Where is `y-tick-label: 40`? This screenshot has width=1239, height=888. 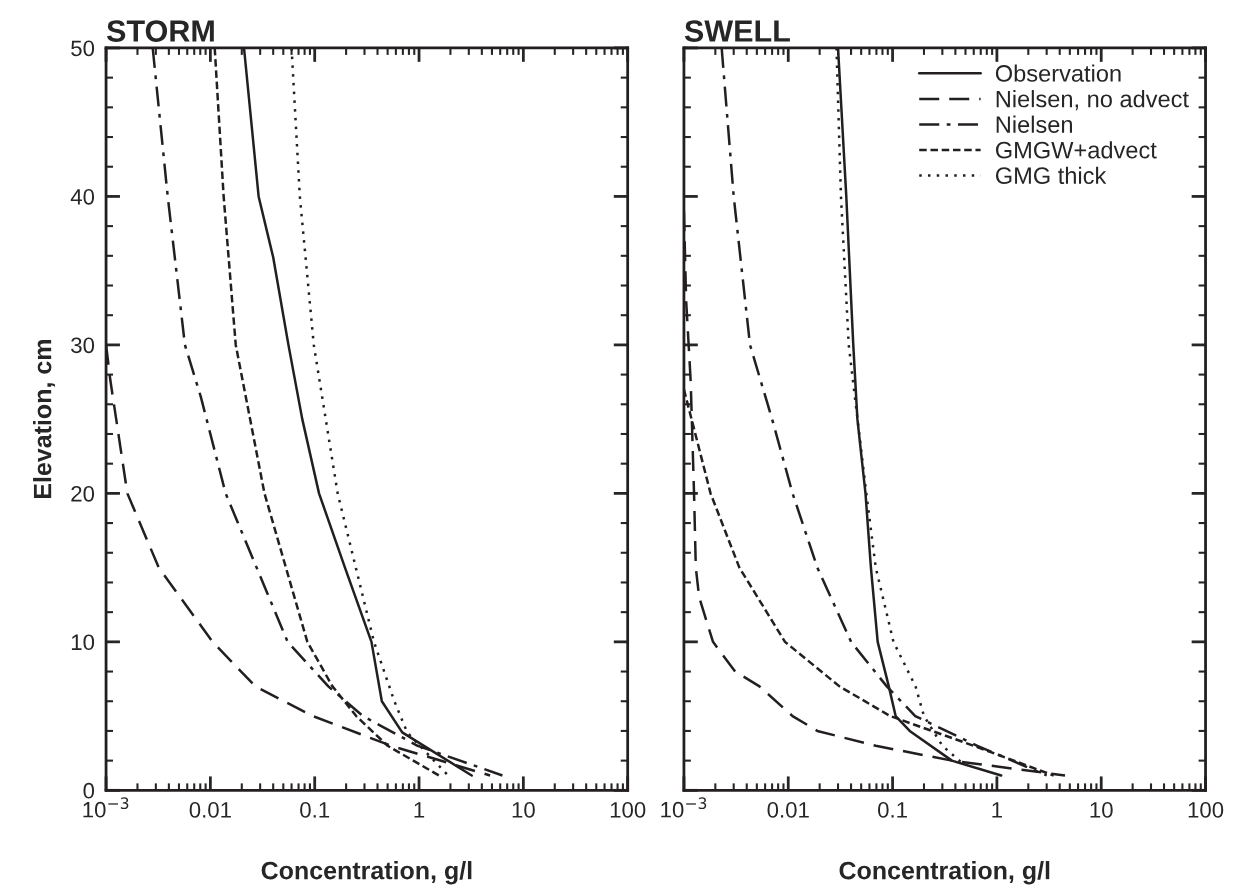
y-tick-label: 40 is located at coordinates (82, 196).